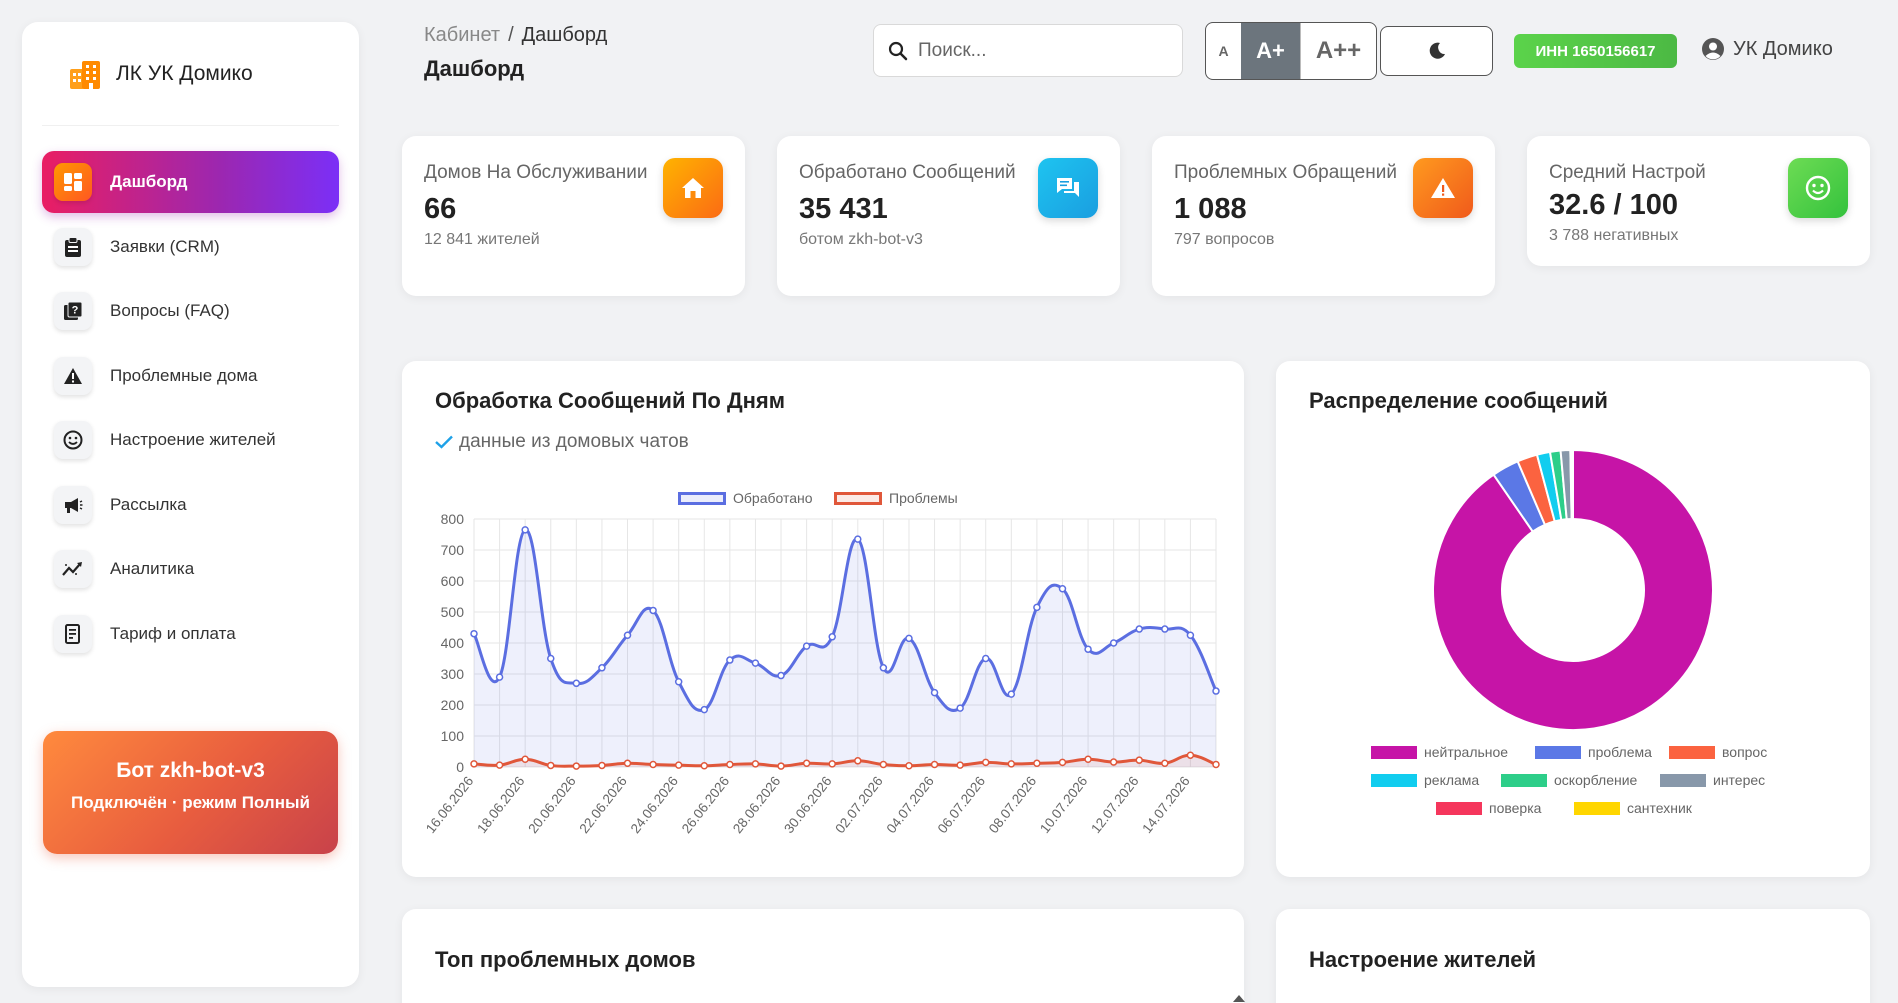  Describe the element at coordinates (896, 498) in the screenshot. I see `legend-item-problems: Проблемы` at that location.